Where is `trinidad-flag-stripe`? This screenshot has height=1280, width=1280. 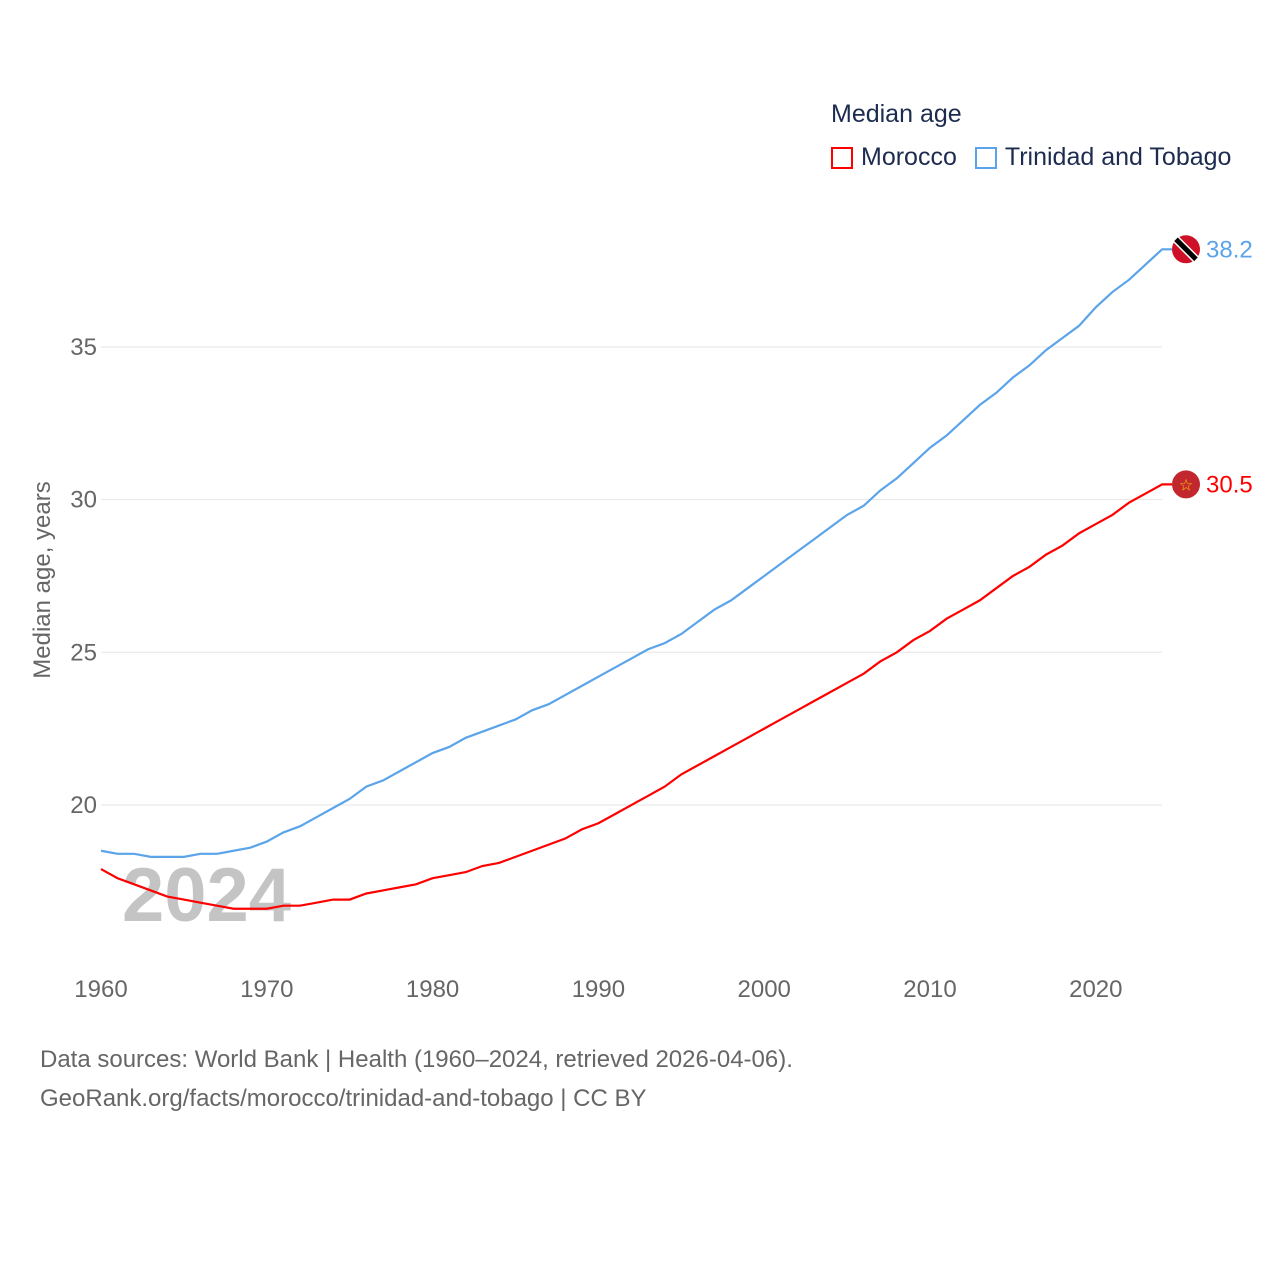
trinidad-flag-stripe is located at coordinates (1186, 249).